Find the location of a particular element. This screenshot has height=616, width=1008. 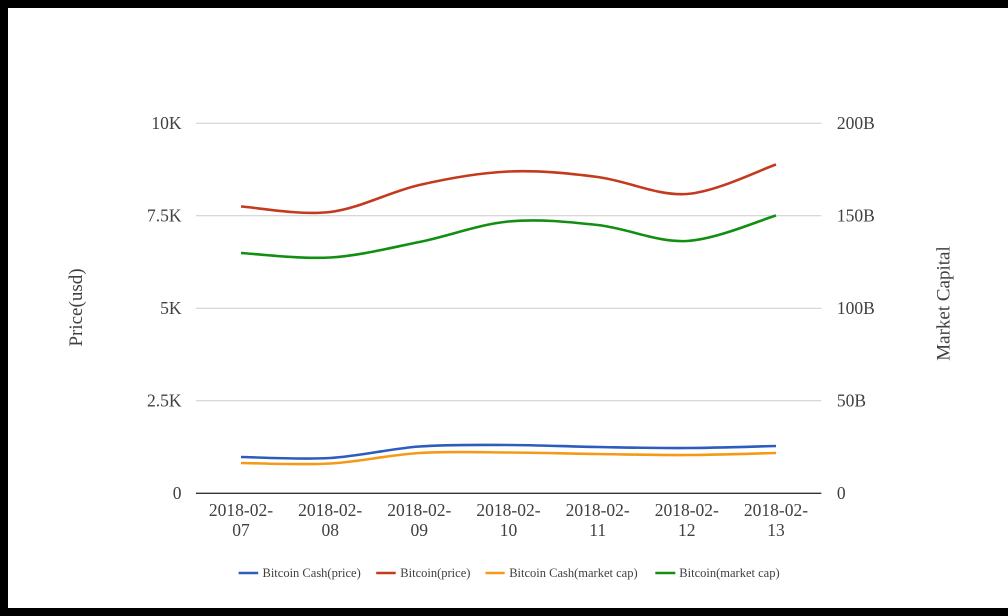

svg-text: Bitcoin Cash(price) is located at coordinates (312, 573).